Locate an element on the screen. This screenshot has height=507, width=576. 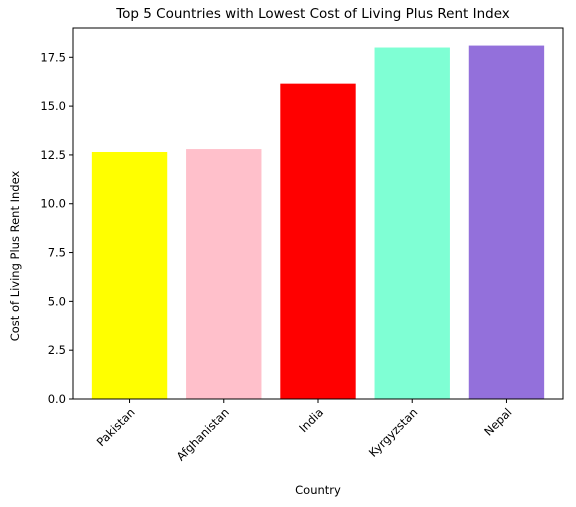
y-tick-label: 15.0 is located at coordinates (53, 106).